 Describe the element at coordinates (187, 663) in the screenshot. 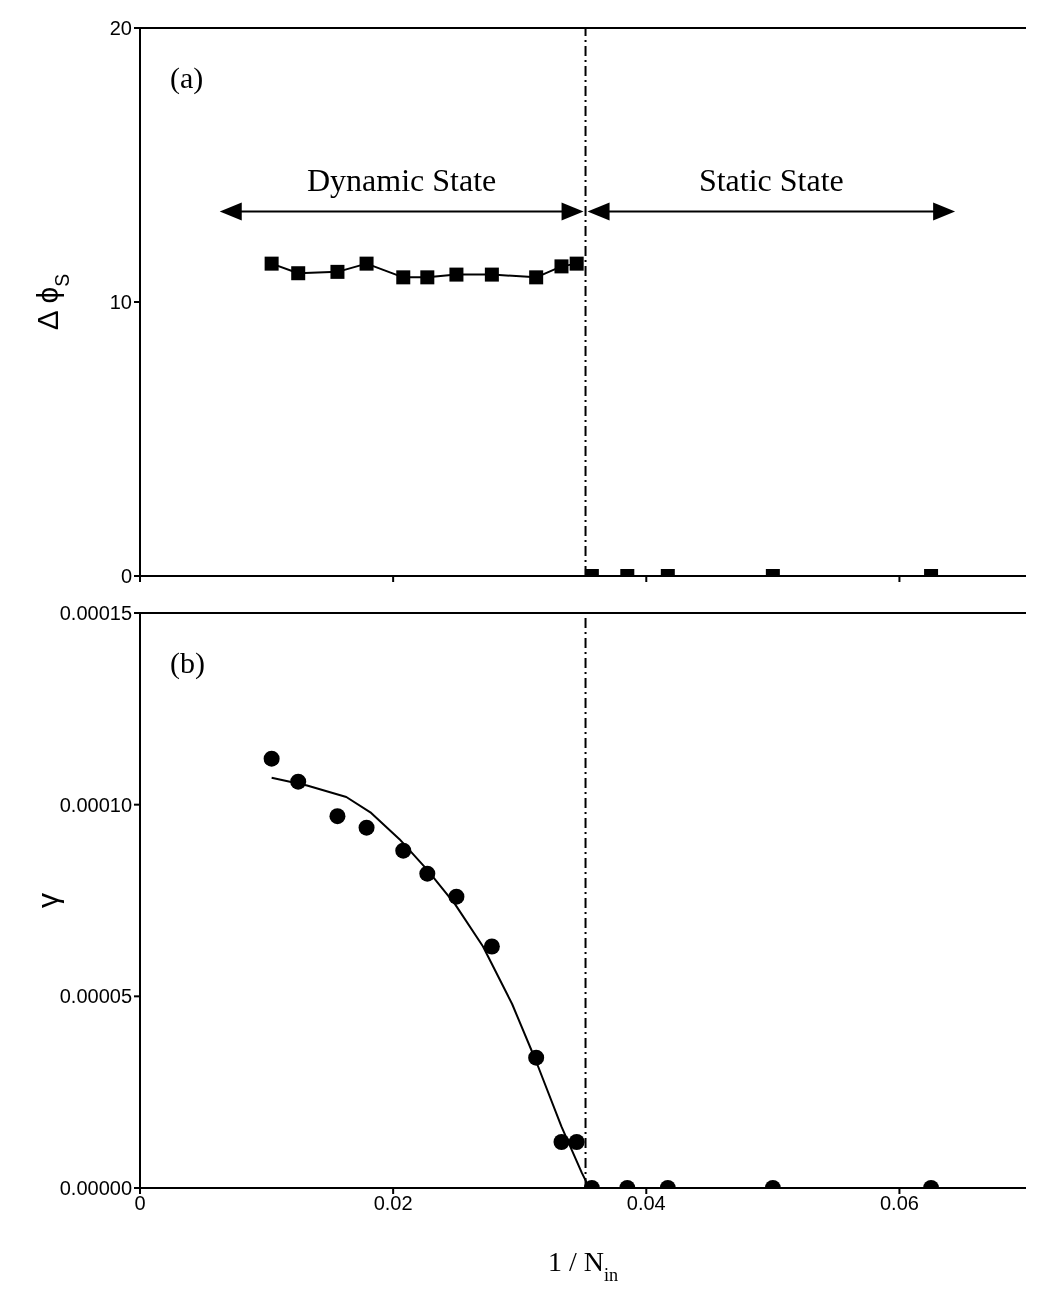

I see `annotation: (b)` at that location.